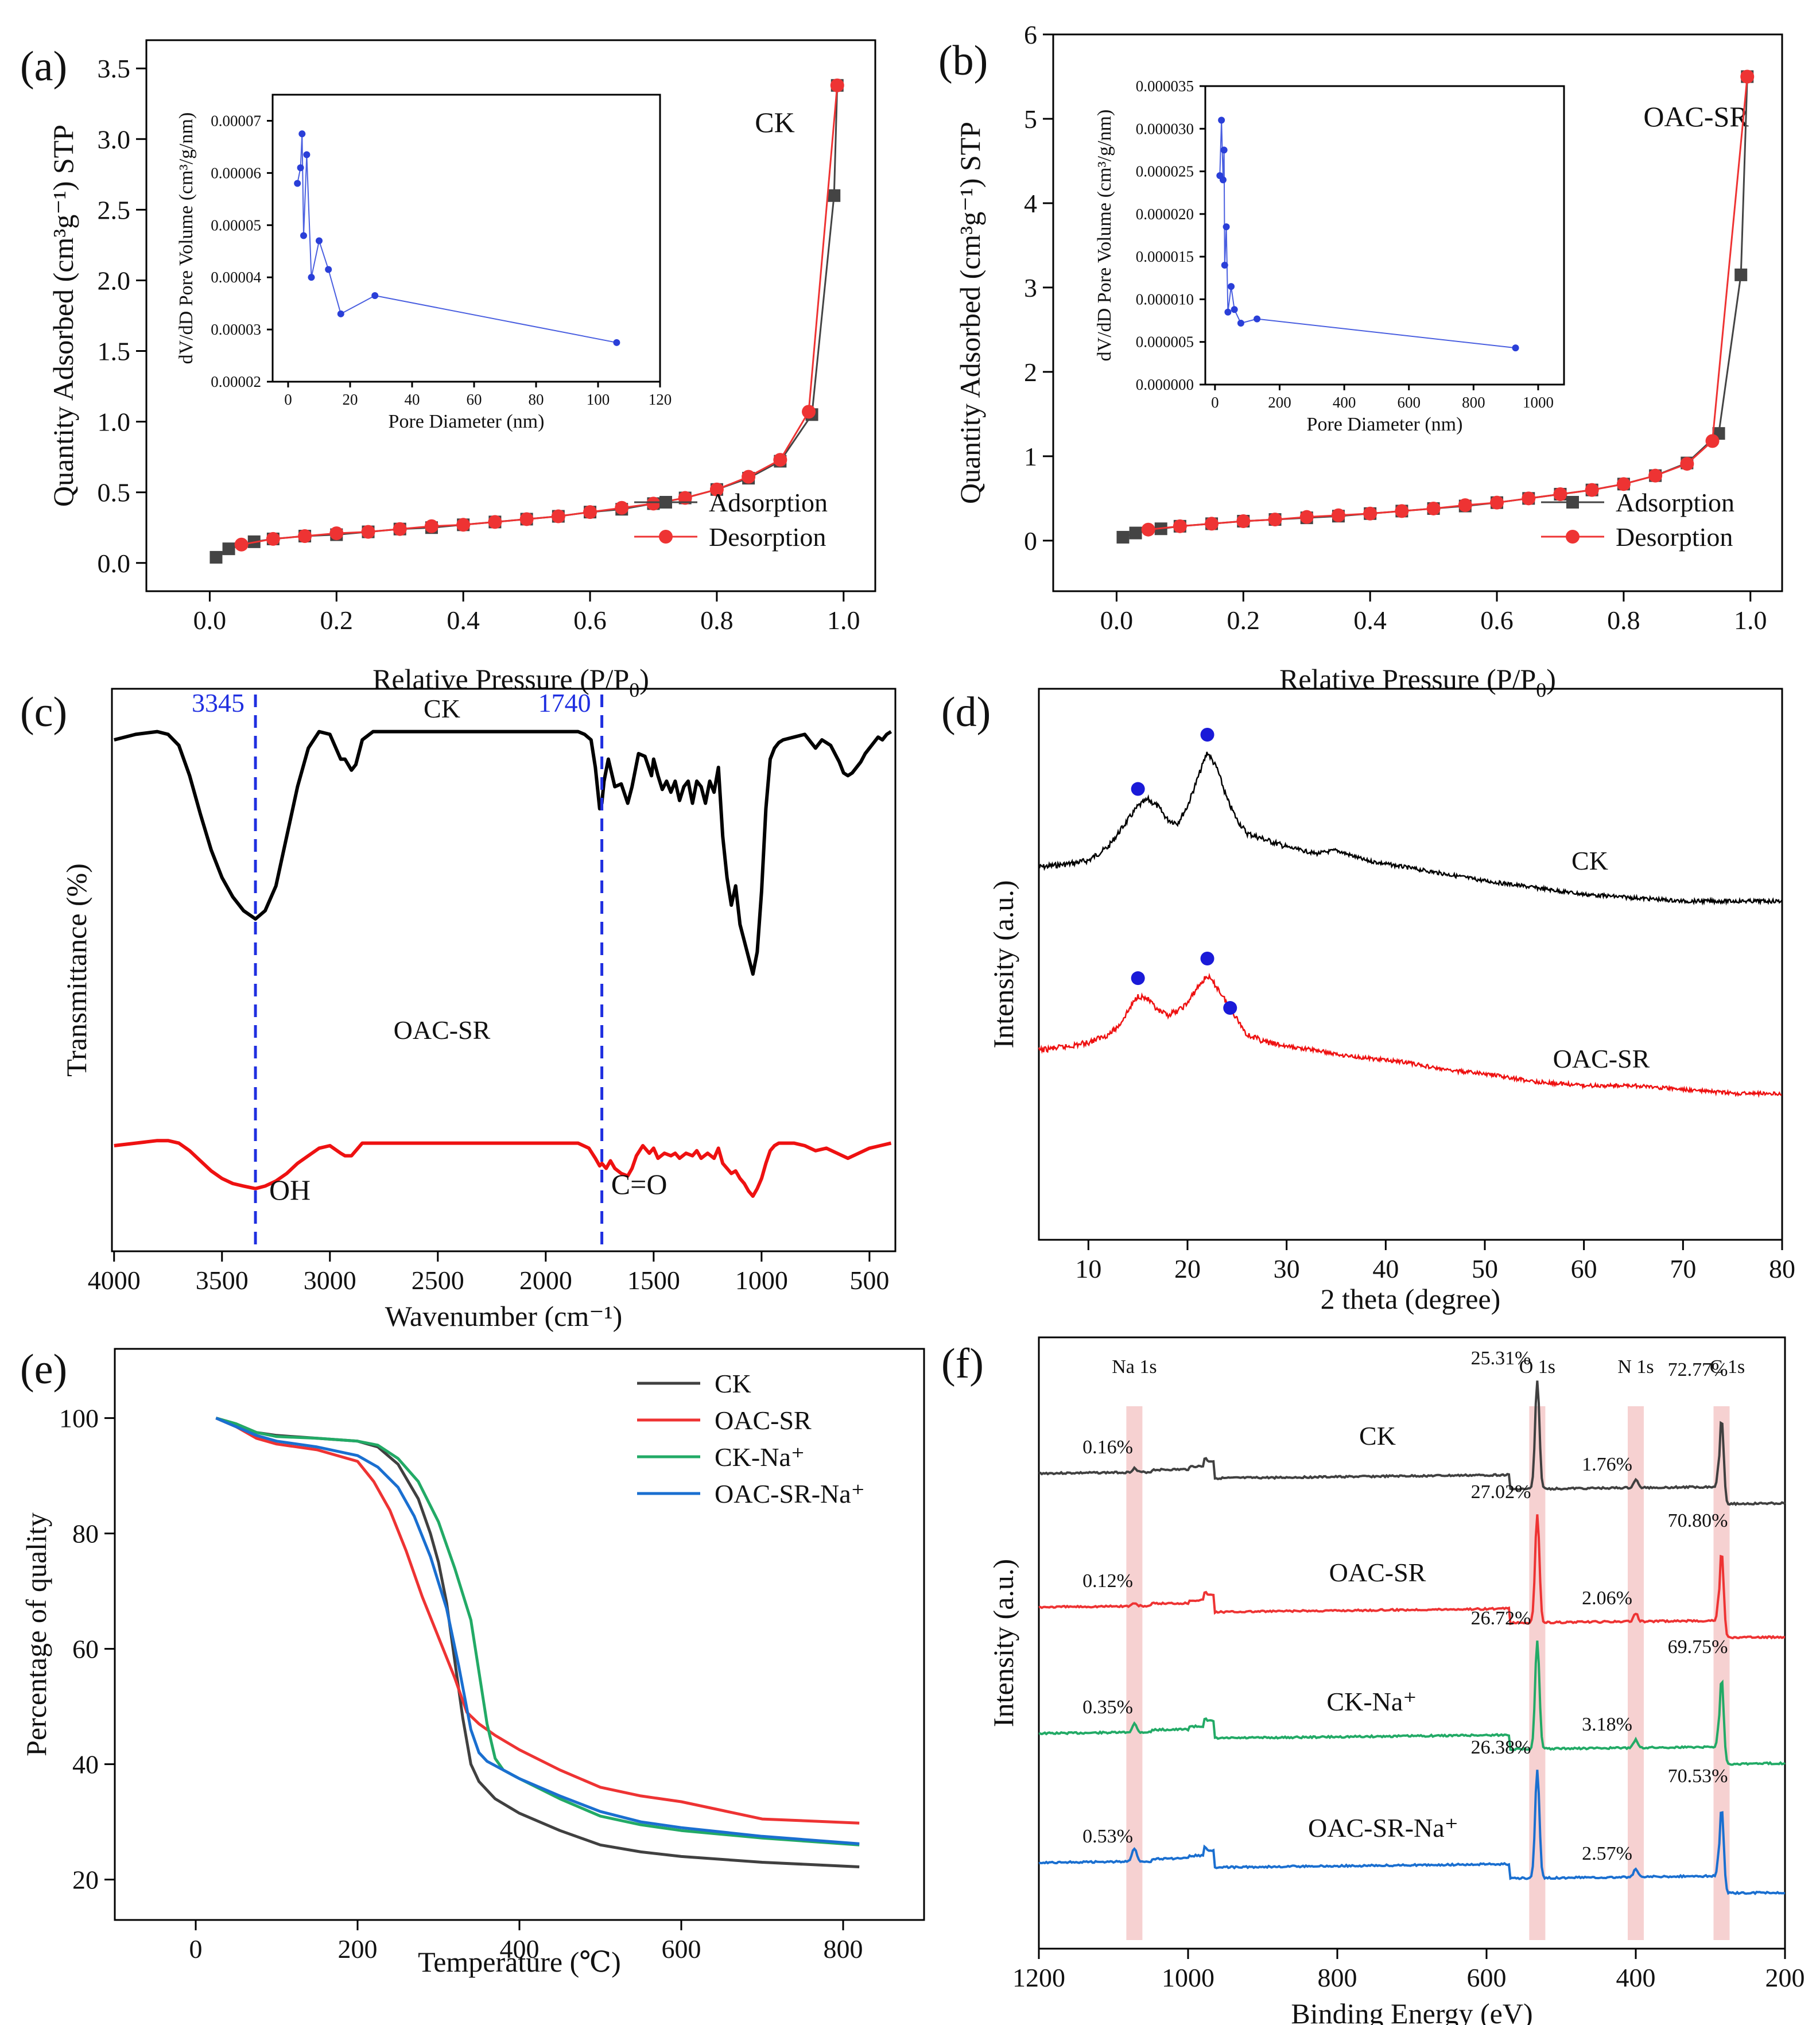  I want to click on y-tick-label: 0, so click(1031, 541).